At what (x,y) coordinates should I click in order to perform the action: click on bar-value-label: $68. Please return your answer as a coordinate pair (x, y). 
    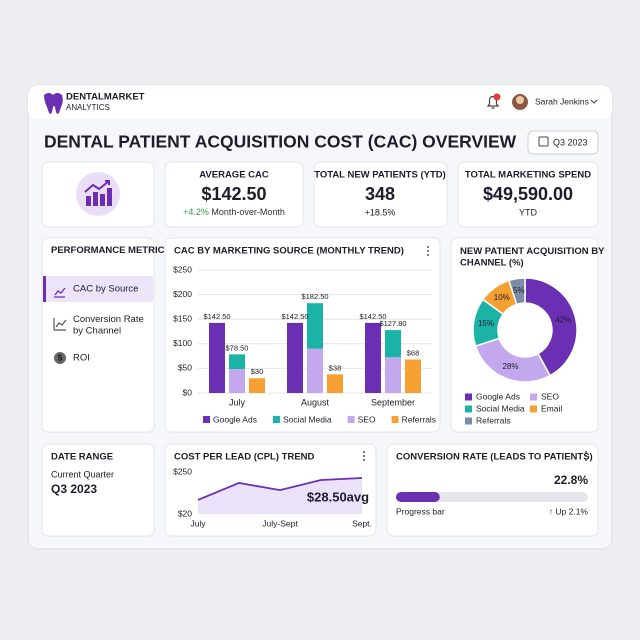
    Looking at the image, I should click on (413, 353).